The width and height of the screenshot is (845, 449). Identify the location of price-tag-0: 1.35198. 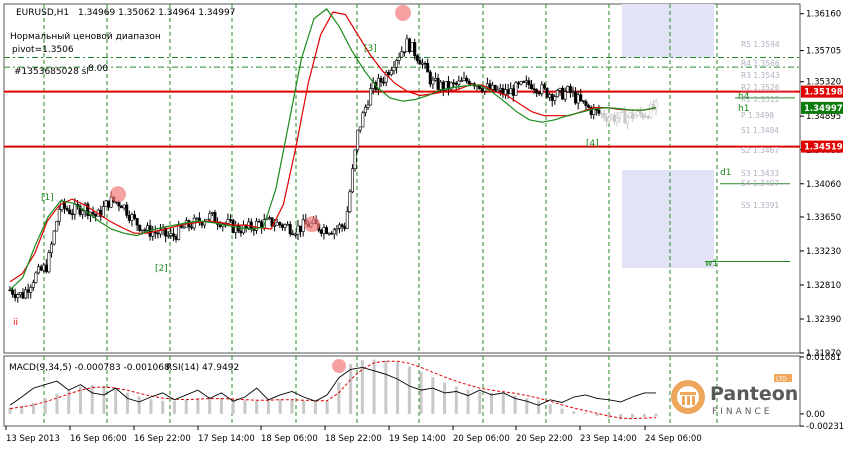
(823, 93).